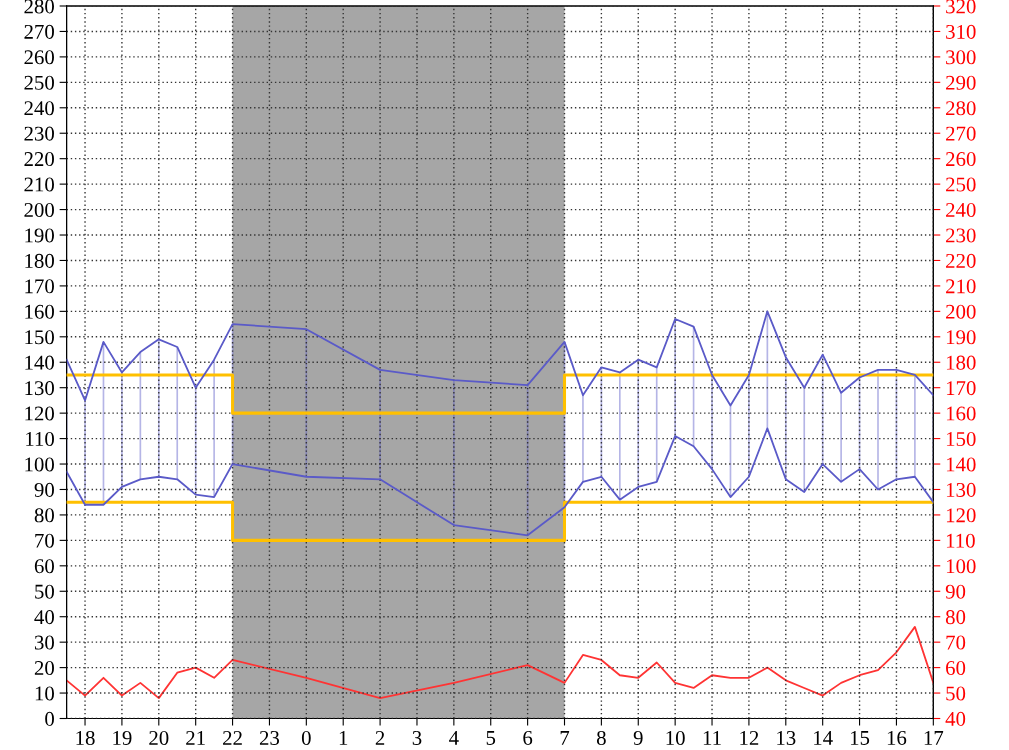 This screenshot has width=1009, height=750. What do you see at coordinates (712, 738) in the screenshot?
I see `x-tick-label: 11` at bounding box center [712, 738].